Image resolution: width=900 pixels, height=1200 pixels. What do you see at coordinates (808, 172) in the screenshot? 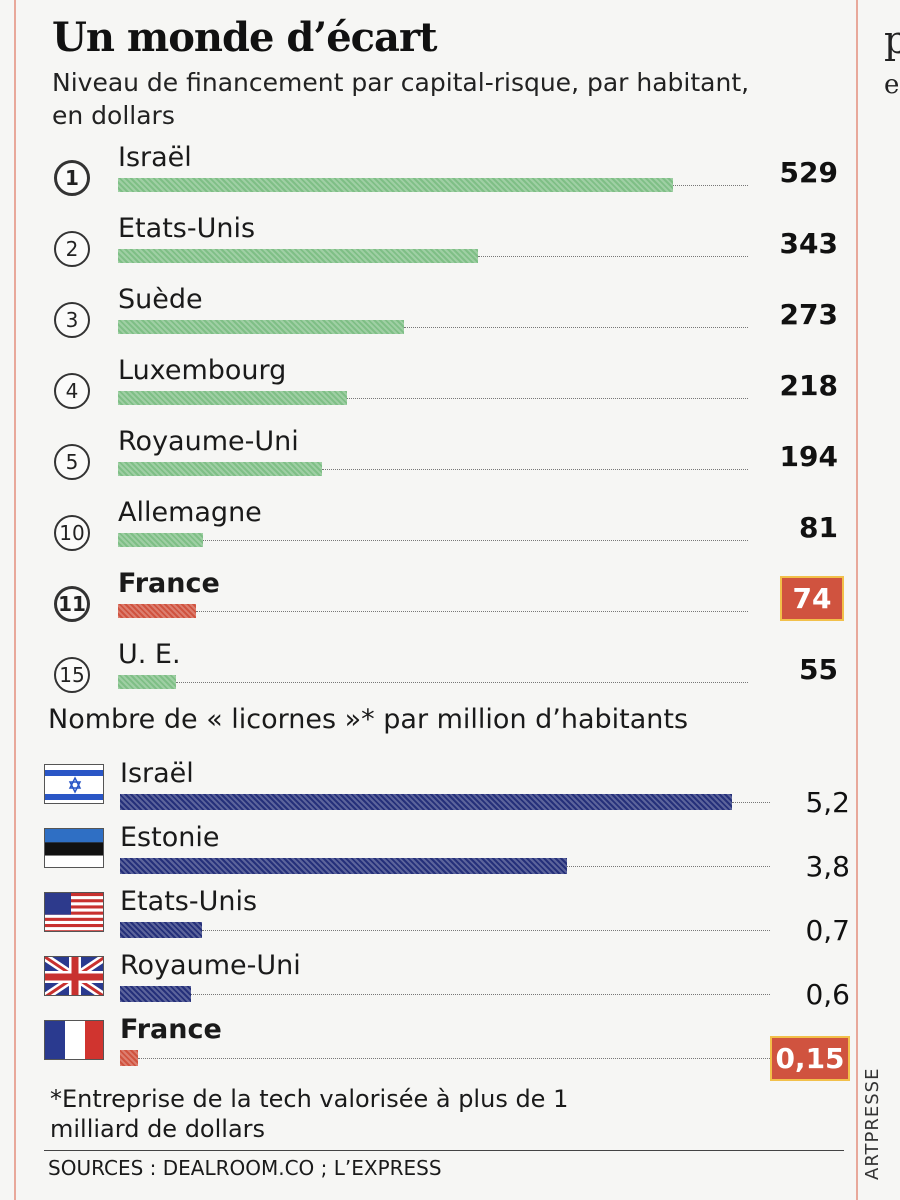
I see `data-label: 529` at bounding box center [808, 172].